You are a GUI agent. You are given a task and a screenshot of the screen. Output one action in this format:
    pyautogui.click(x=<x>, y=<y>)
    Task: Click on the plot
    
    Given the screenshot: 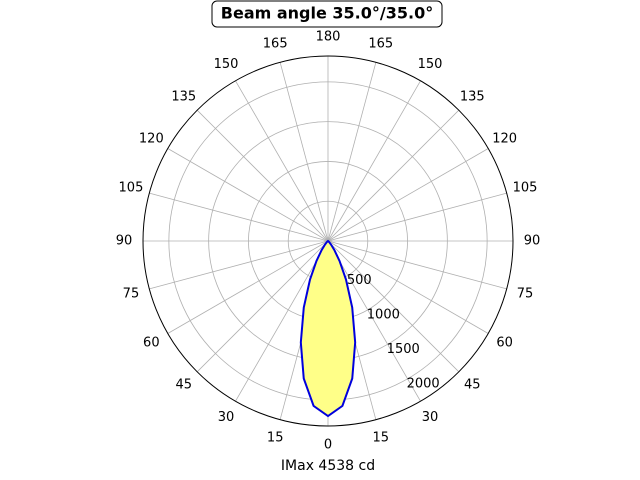 What is the action you would take?
    pyautogui.click(x=328, y=328)
    